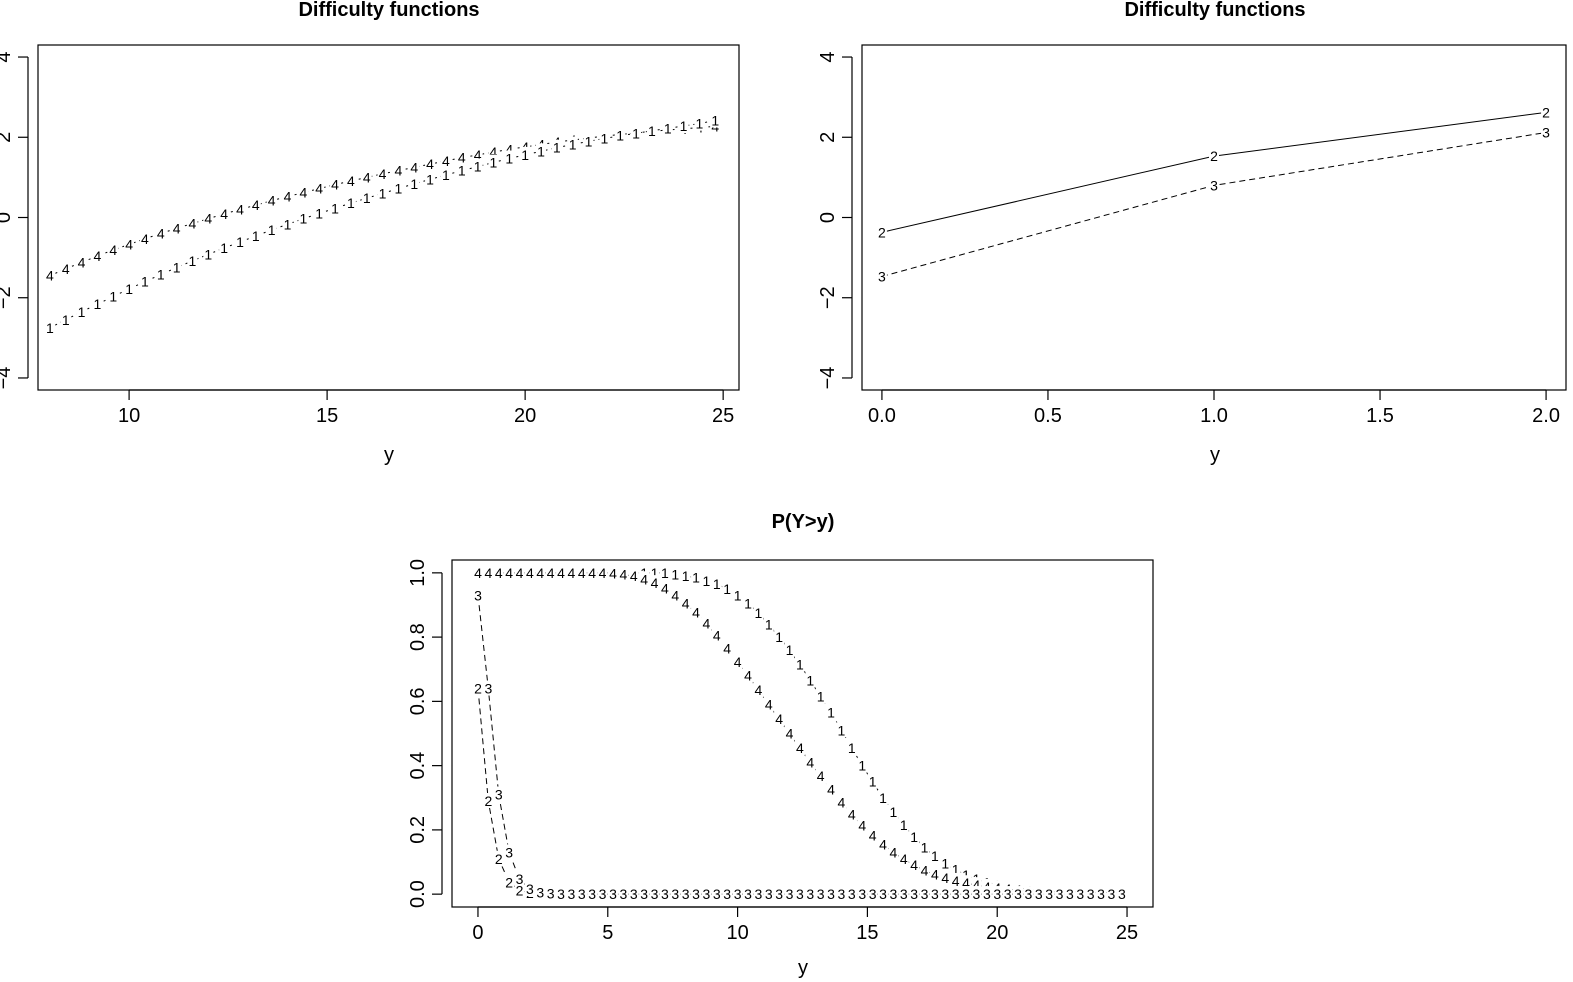 This screenshot has height=982, width=1573. Describe the element at coordinates (389, 455) in the screenshot. I see `x-axis-label: y` at that location.